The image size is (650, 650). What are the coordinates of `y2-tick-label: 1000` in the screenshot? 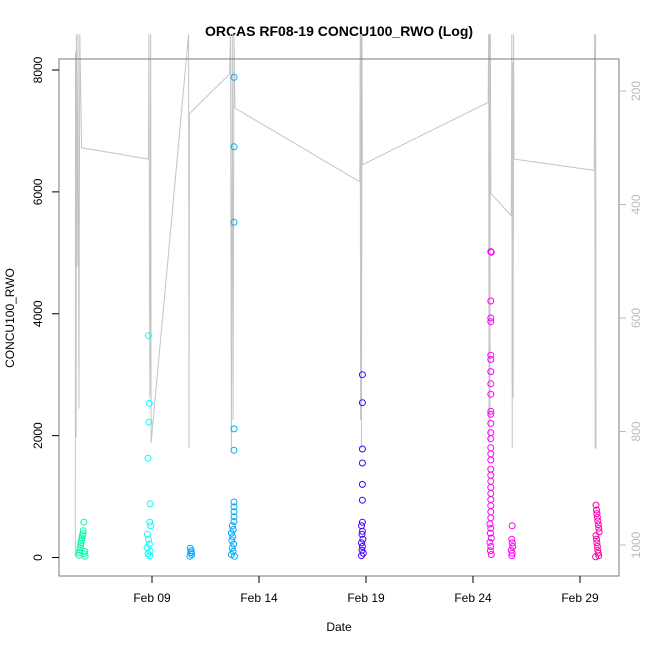 It's located at (636, 544).